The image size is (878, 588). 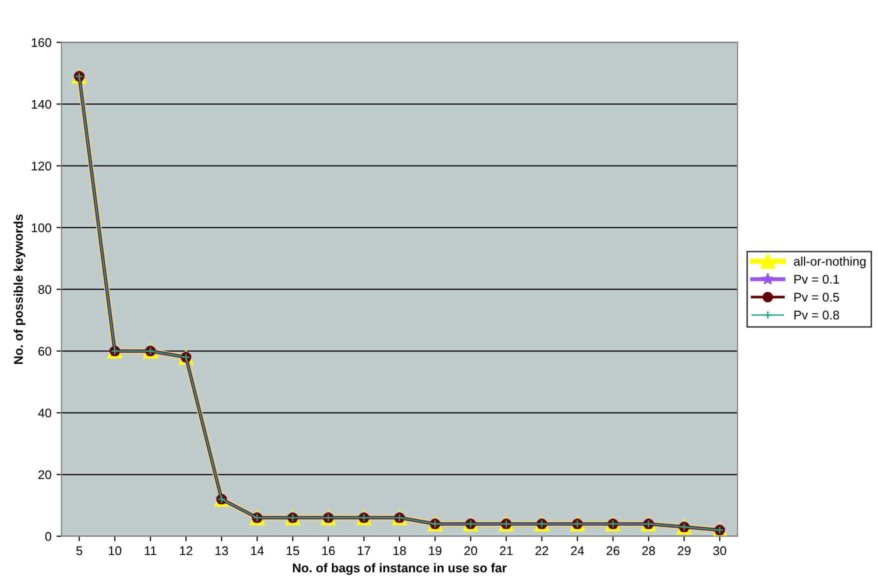 What do you see at coordinates (817, 315) in the screenshot?
I see `legend-label: Pv = 0.8` at bounding box center [817, 315].